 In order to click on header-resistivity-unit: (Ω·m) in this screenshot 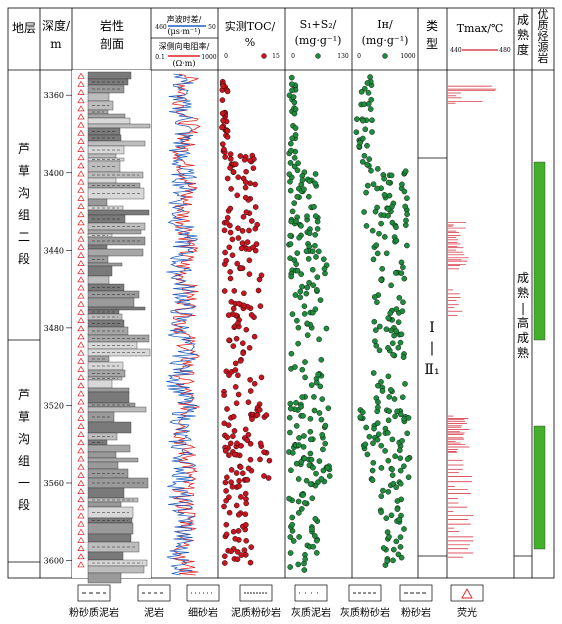, I will do `click(183, 63)`.